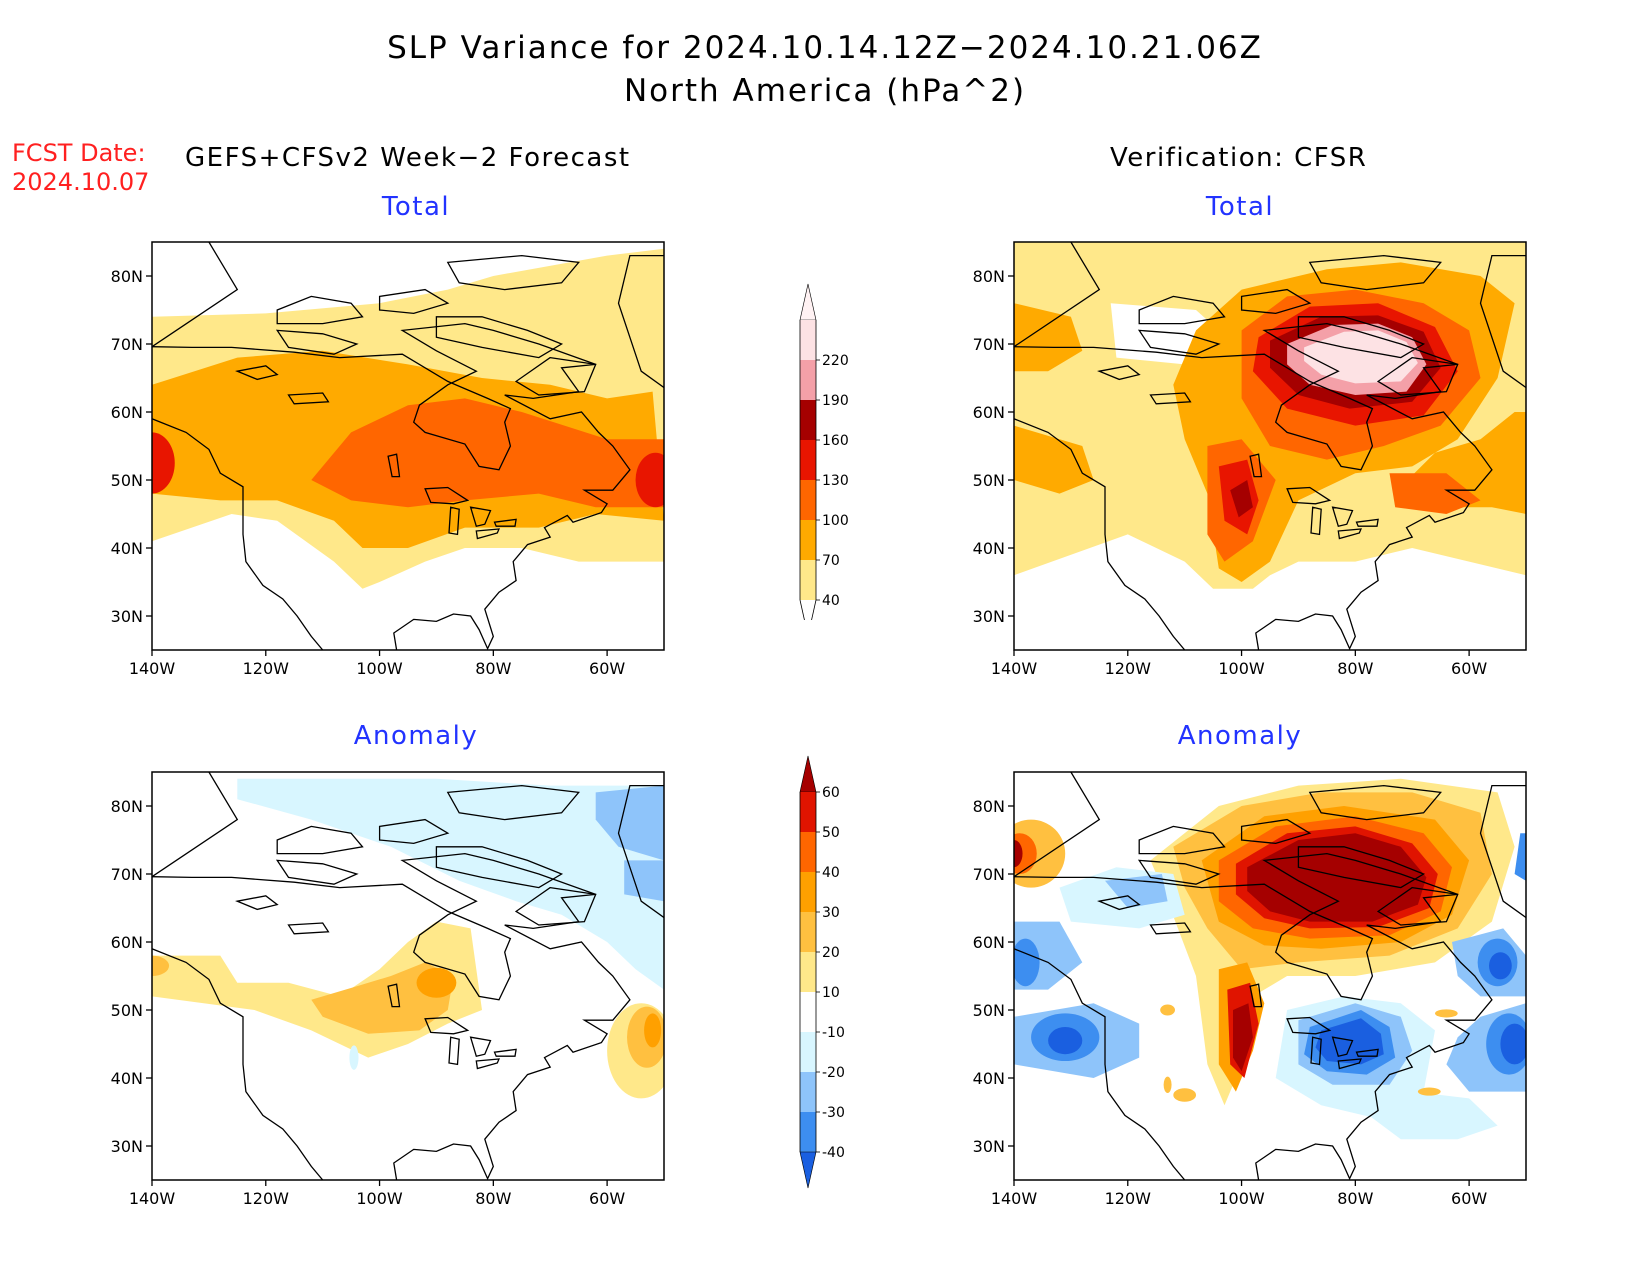 This screenshot has height=1275, width=1650. Describe the element at coordinates (833, 1153) in the screenshot. I see `colorbar-level-label: -40` at that location.